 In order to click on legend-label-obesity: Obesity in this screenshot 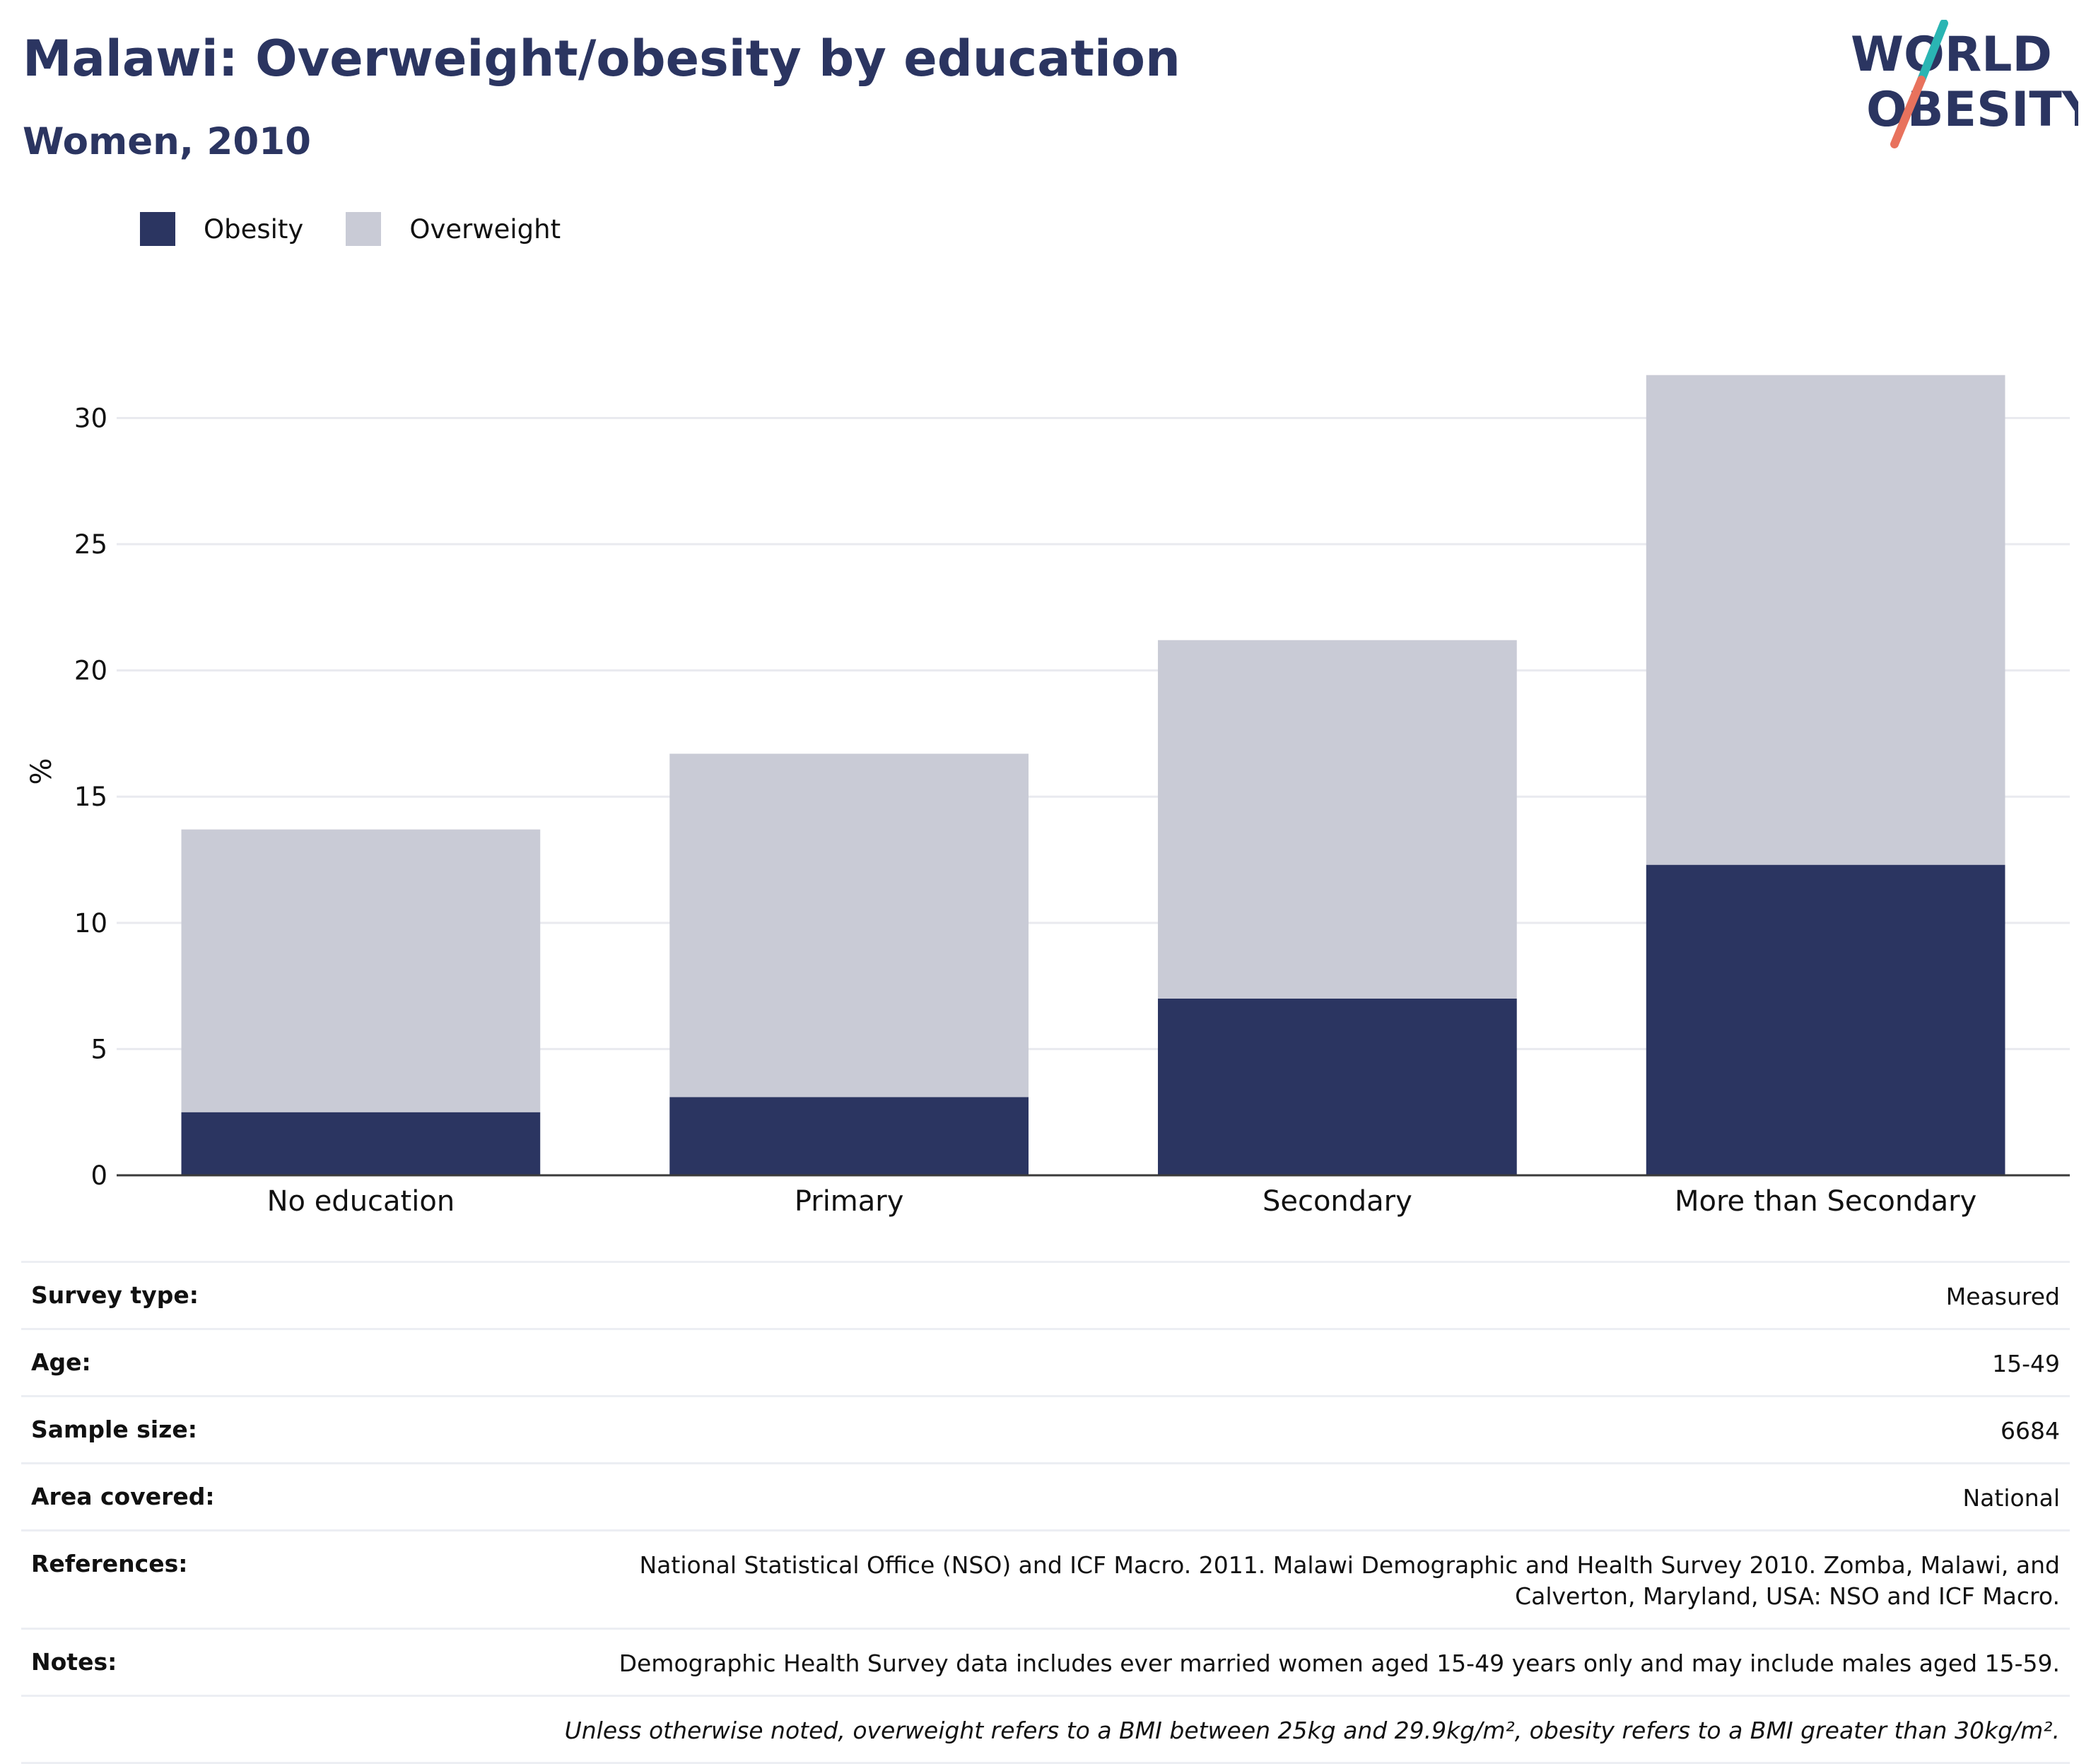, I will do `click(254, 229)`.